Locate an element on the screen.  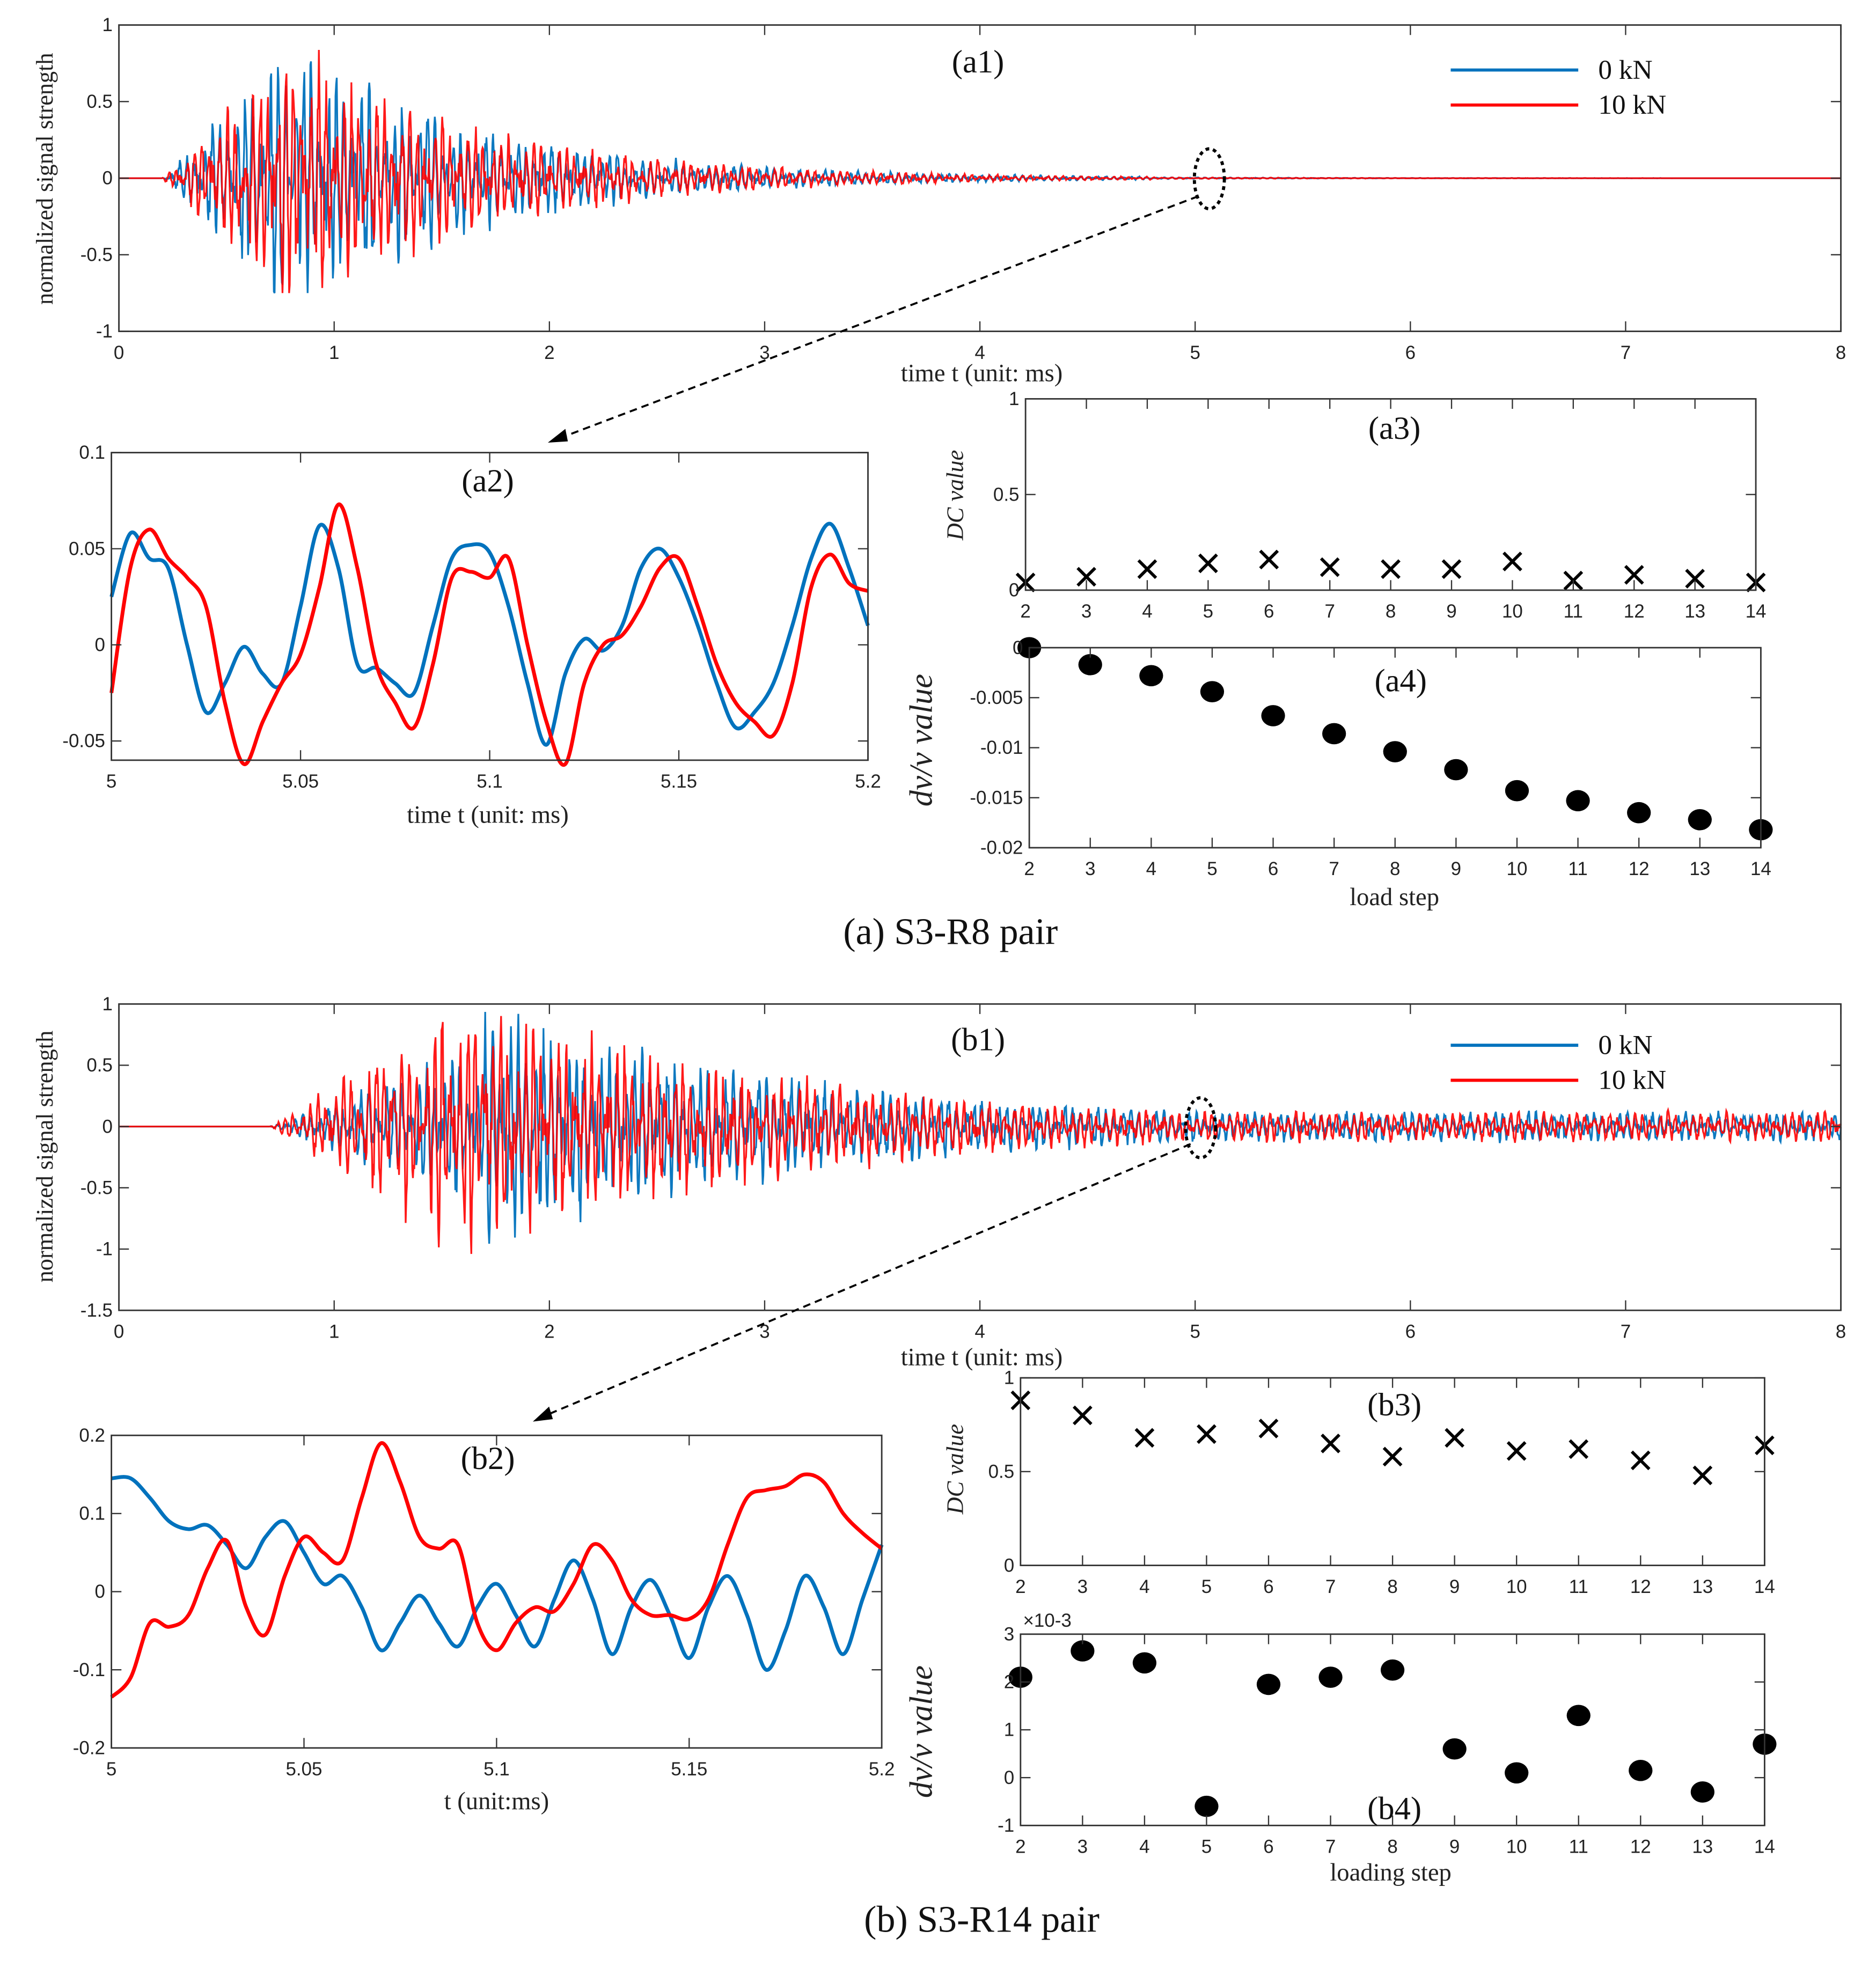
x-tick-label: 3 is located at coordinates (1083, 1586).